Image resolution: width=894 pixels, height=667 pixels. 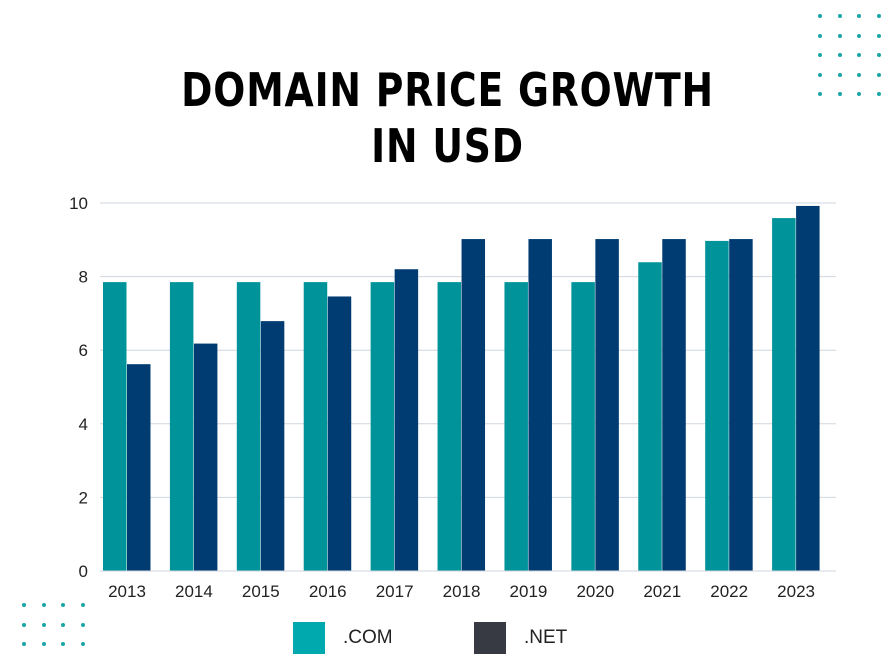 I want to click on legend-label-net: .NET, so click(x=546, y=637).